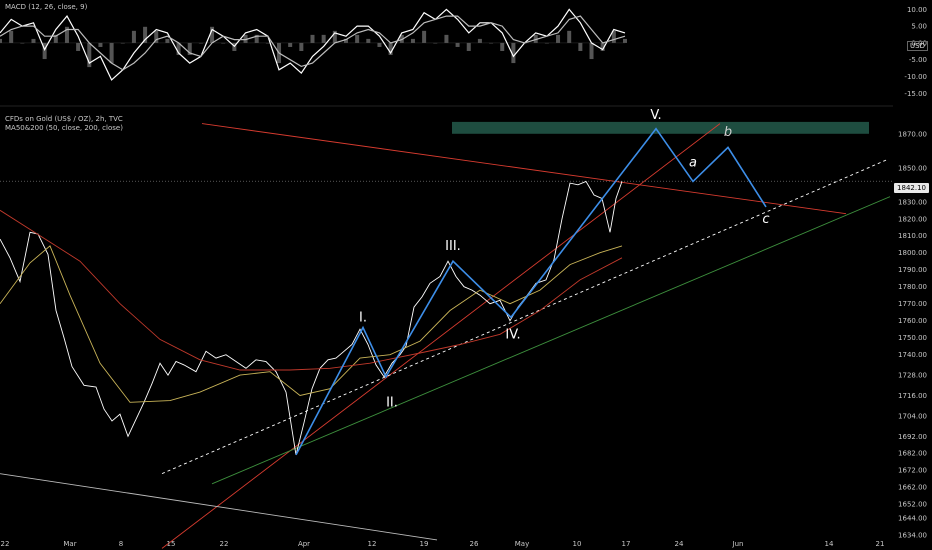 The height and width of the screenshot is (550, 932). What do you see at coordinates (912, 416) in the screenshot?
I see `price-y-tick-label: 1704.00` at bounding box center [912, 416].